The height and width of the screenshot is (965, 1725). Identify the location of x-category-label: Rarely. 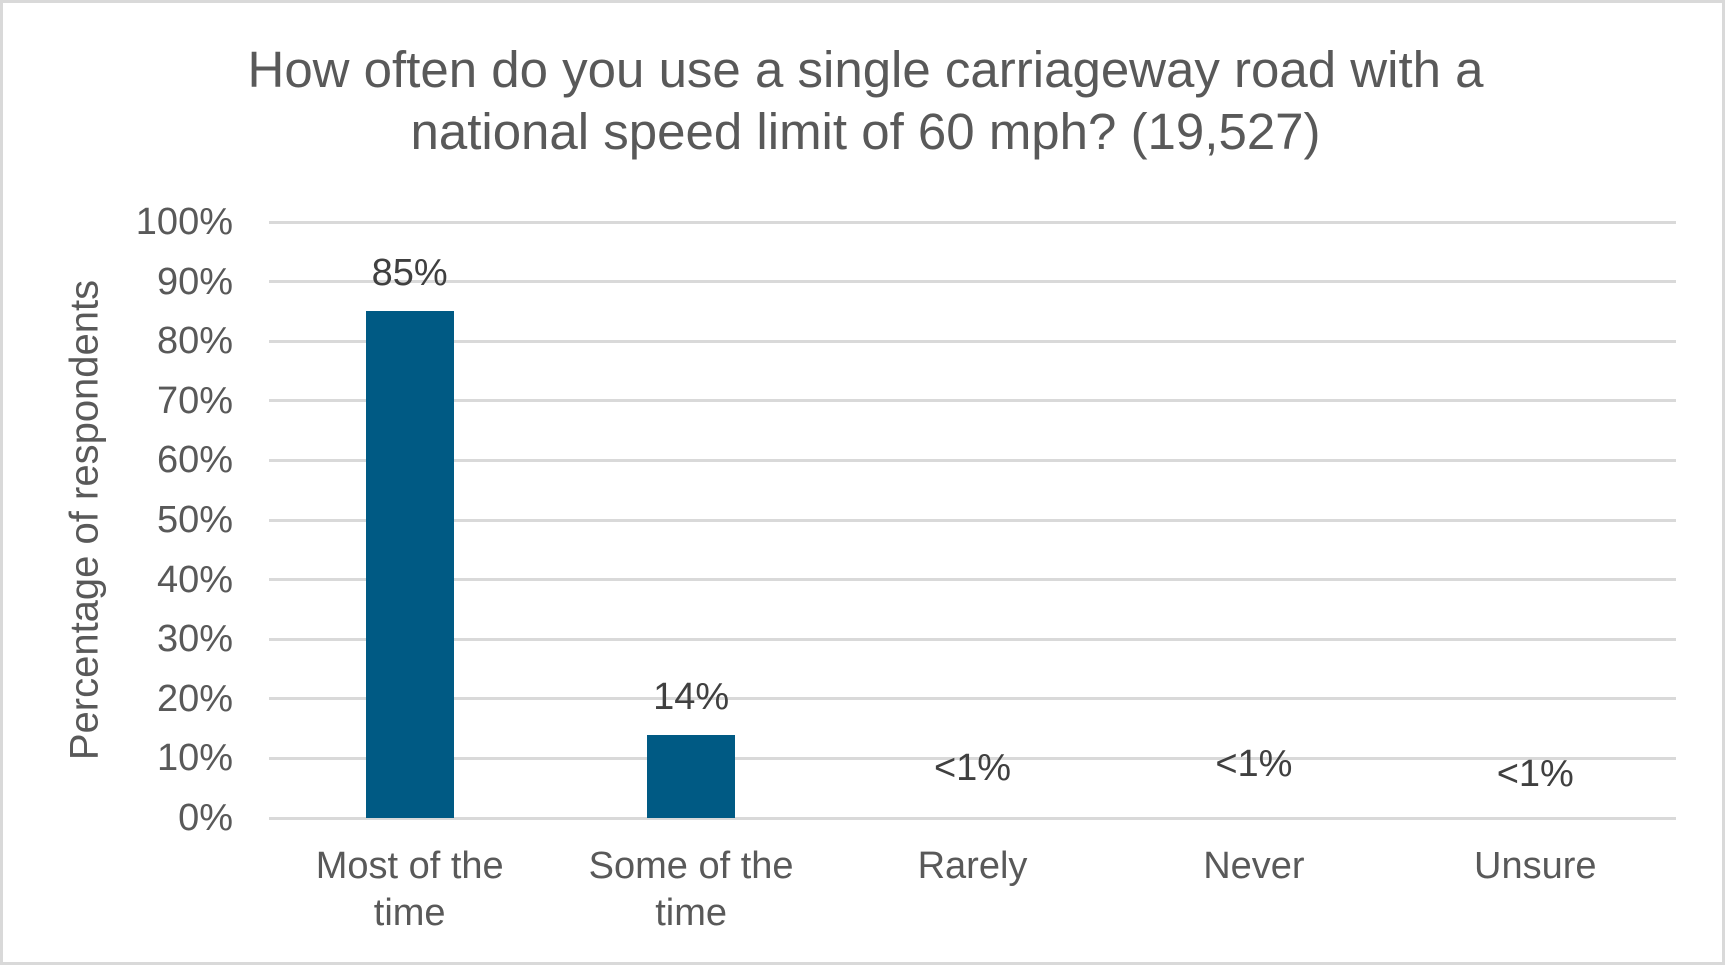
(973, 890).